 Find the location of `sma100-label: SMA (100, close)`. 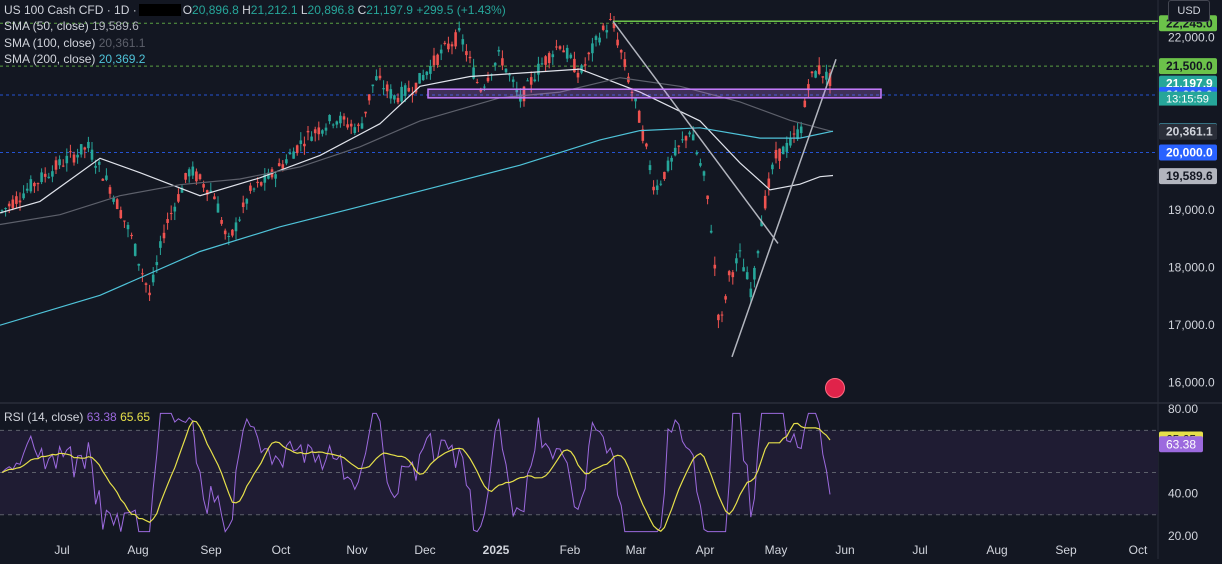

sma100-label: SMA (100, close) is located at coordinates (50, 43).